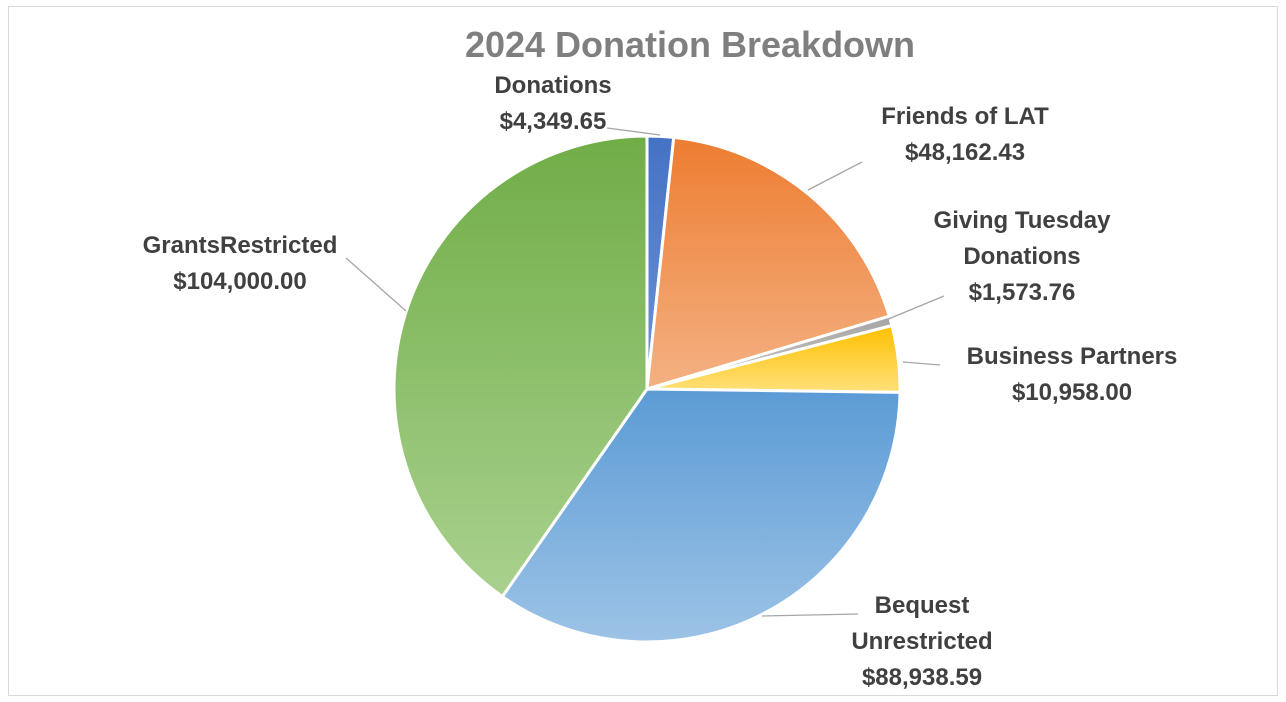 This screenshot has height=702, width=1286. What do you see at coordinates (690, 44) in the screenshot?
I see `chart-title: 2024 Donation Breakdown` at bounding box center [690, 44].